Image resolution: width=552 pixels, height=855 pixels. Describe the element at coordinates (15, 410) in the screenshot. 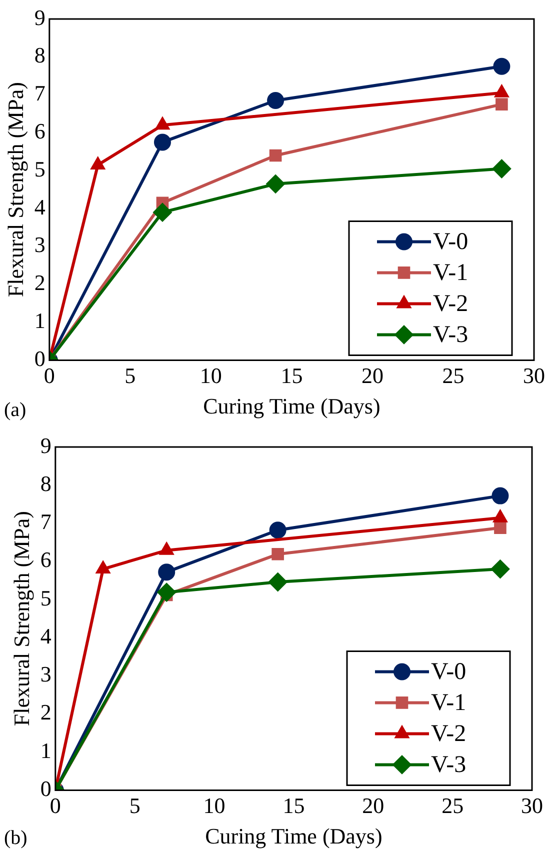

I see `text: (a)` at that location.